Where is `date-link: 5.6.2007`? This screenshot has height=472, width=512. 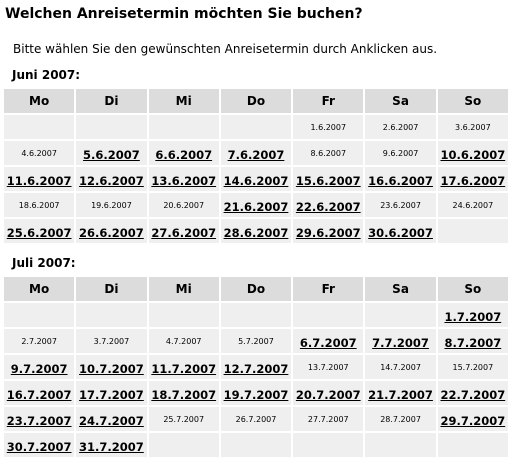
date-link: 5.6.2007 is located at coordinates (111, 154).